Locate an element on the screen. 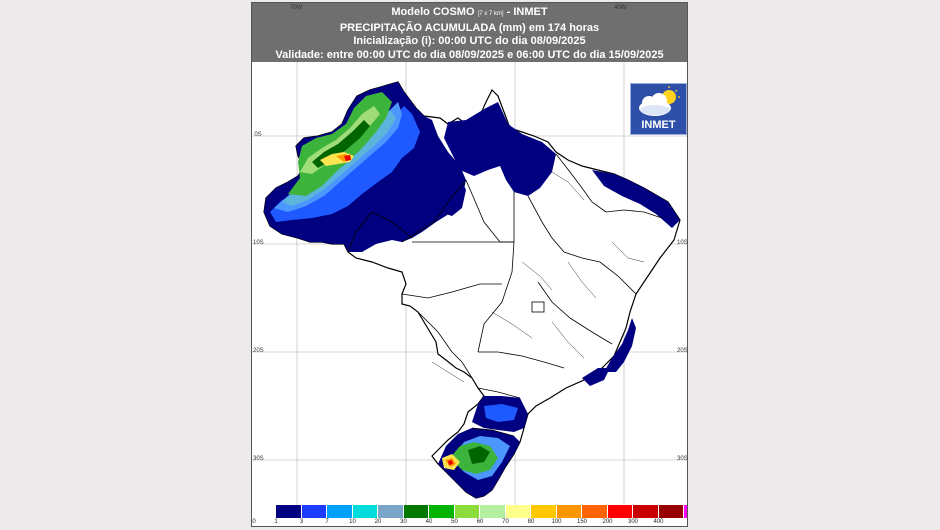 Image resolution: width=940 pixels, height=530 pixels. model-title: Modelo COSMO [7 x 7 km] - INMET is located at coordinates (469, 14).